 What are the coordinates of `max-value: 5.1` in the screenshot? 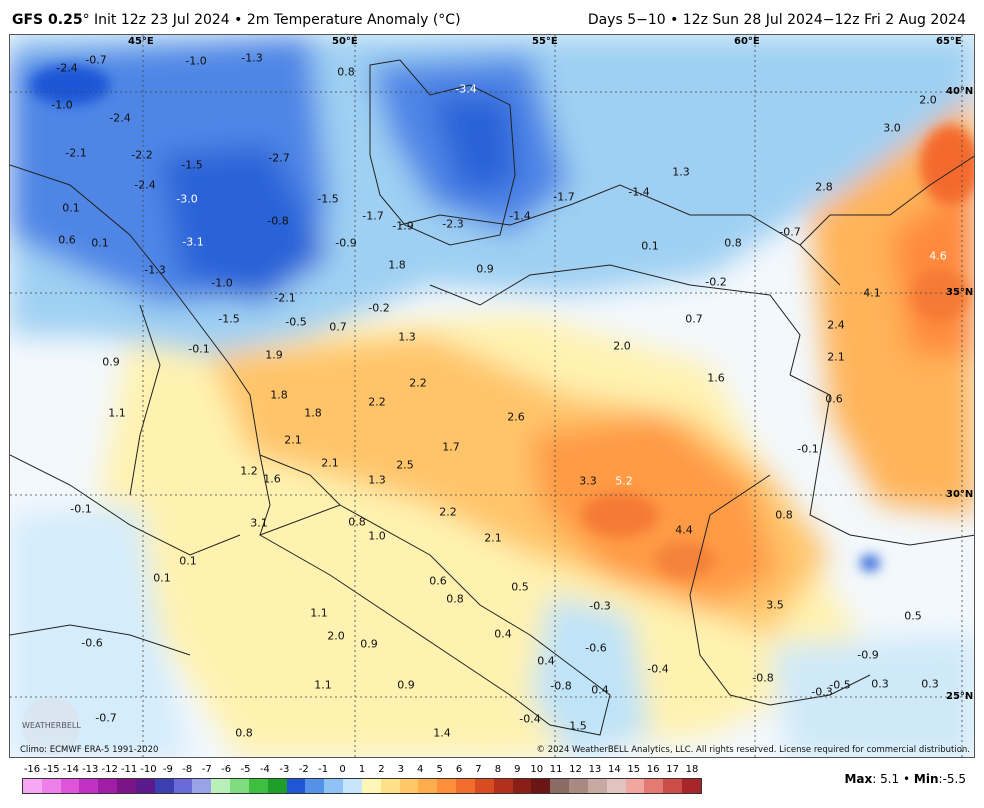 It's located at (890, 779).